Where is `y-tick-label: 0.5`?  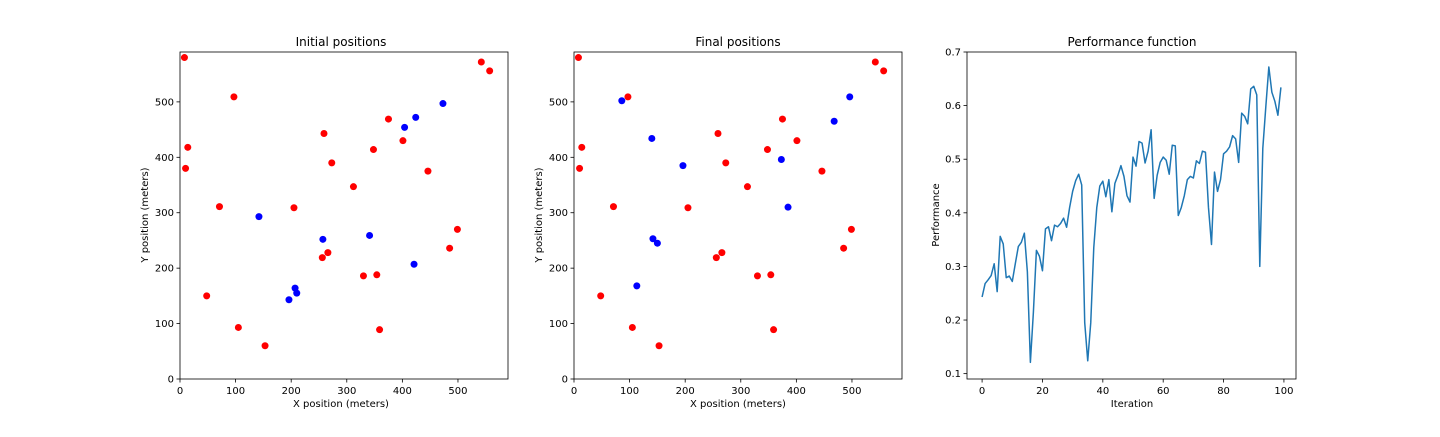
y-tick-label: 0.5 is located at coordinates (953, 160).